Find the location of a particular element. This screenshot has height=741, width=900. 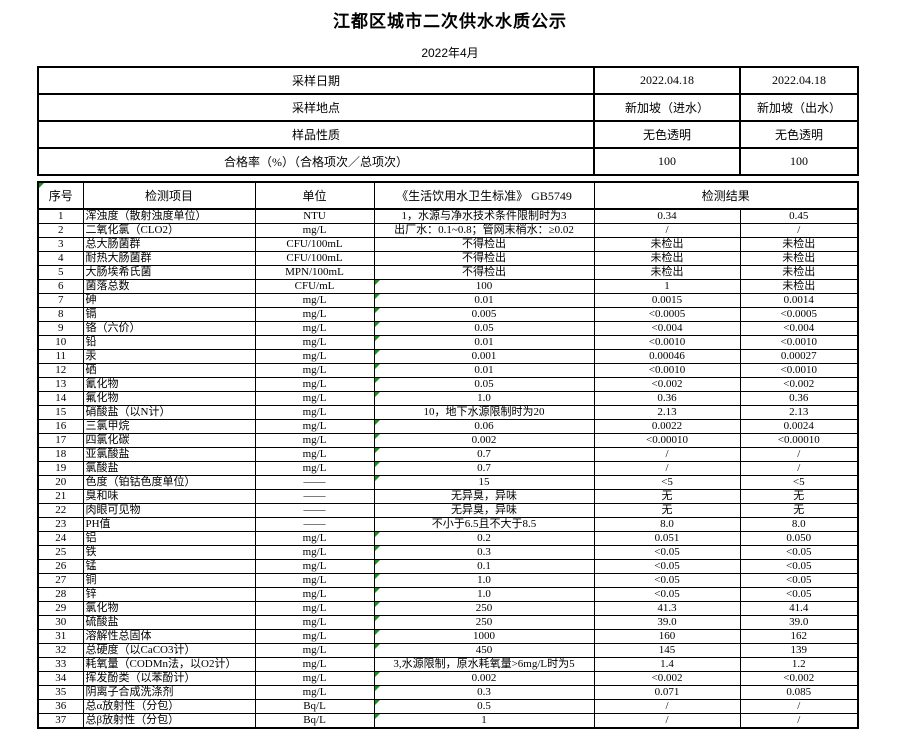

cell-item: 氯酸盐 is located at coordinates (169, 468).